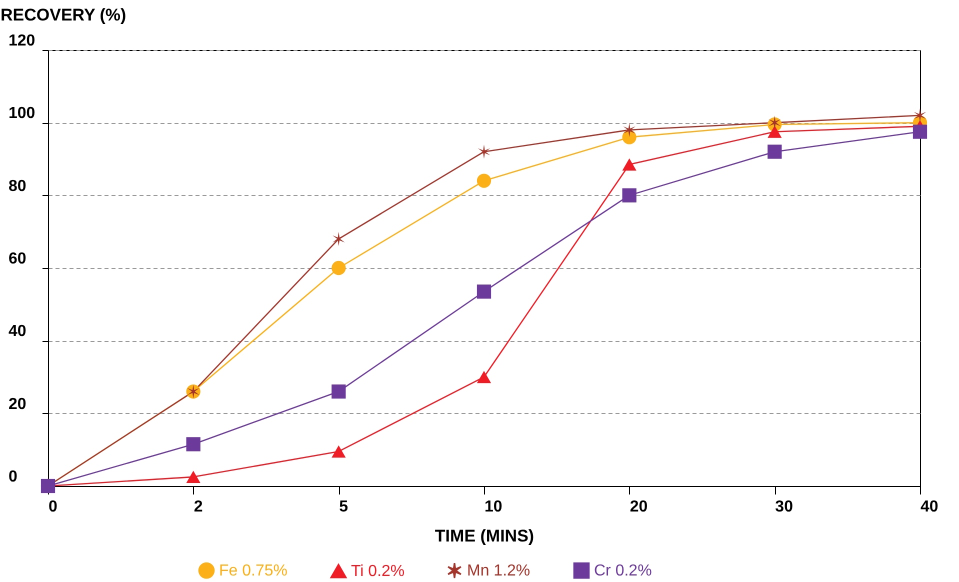 The image size is (959, 582). I want to click on legend-label: Cr 0.2%, so click(623, 571).